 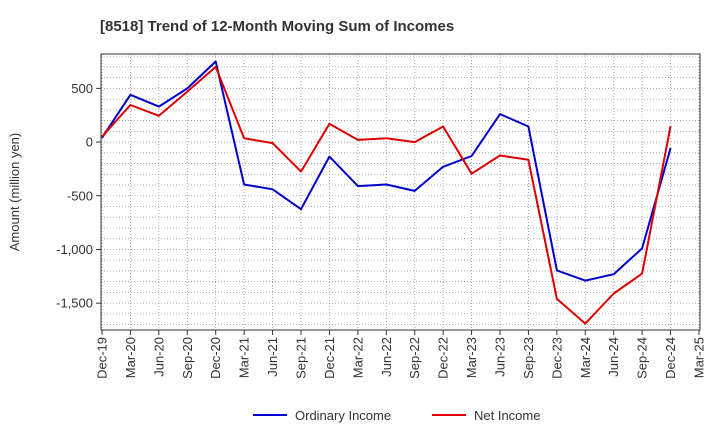 What do you see at coordinates (471, 357) in the screenshot?
I see `x-tick-label: Mar-23` at bounding box center [471, 357].